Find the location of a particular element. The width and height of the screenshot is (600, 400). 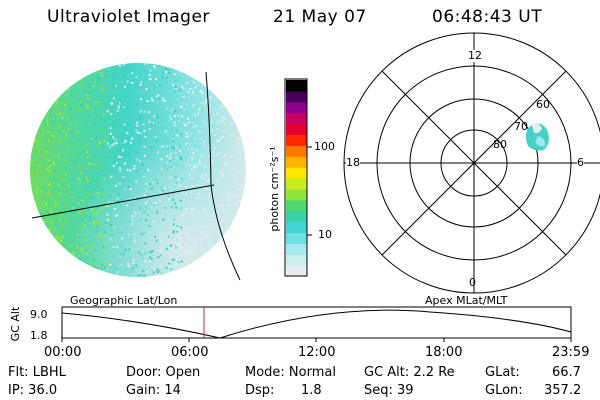

mlt-label-12: 12 is located at coordinates (475, 55).